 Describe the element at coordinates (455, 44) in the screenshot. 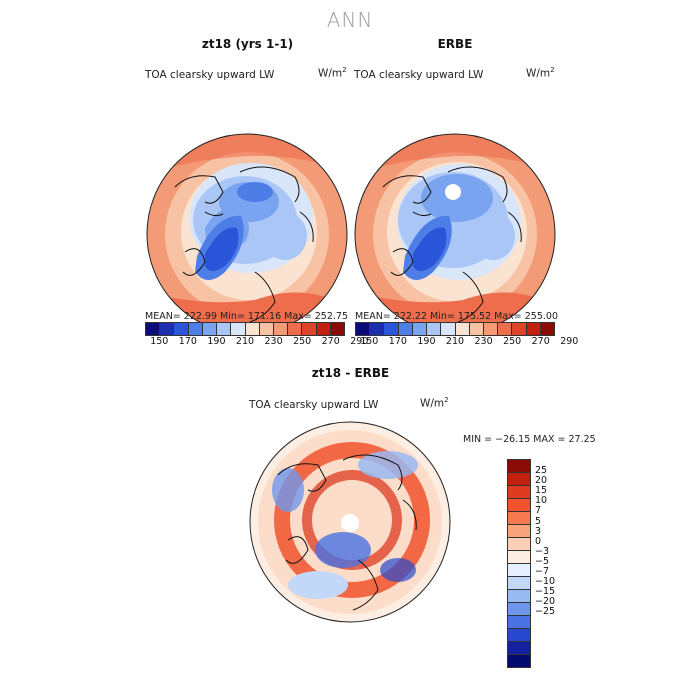

I see `panel-title-obs: ERBE` at that location.